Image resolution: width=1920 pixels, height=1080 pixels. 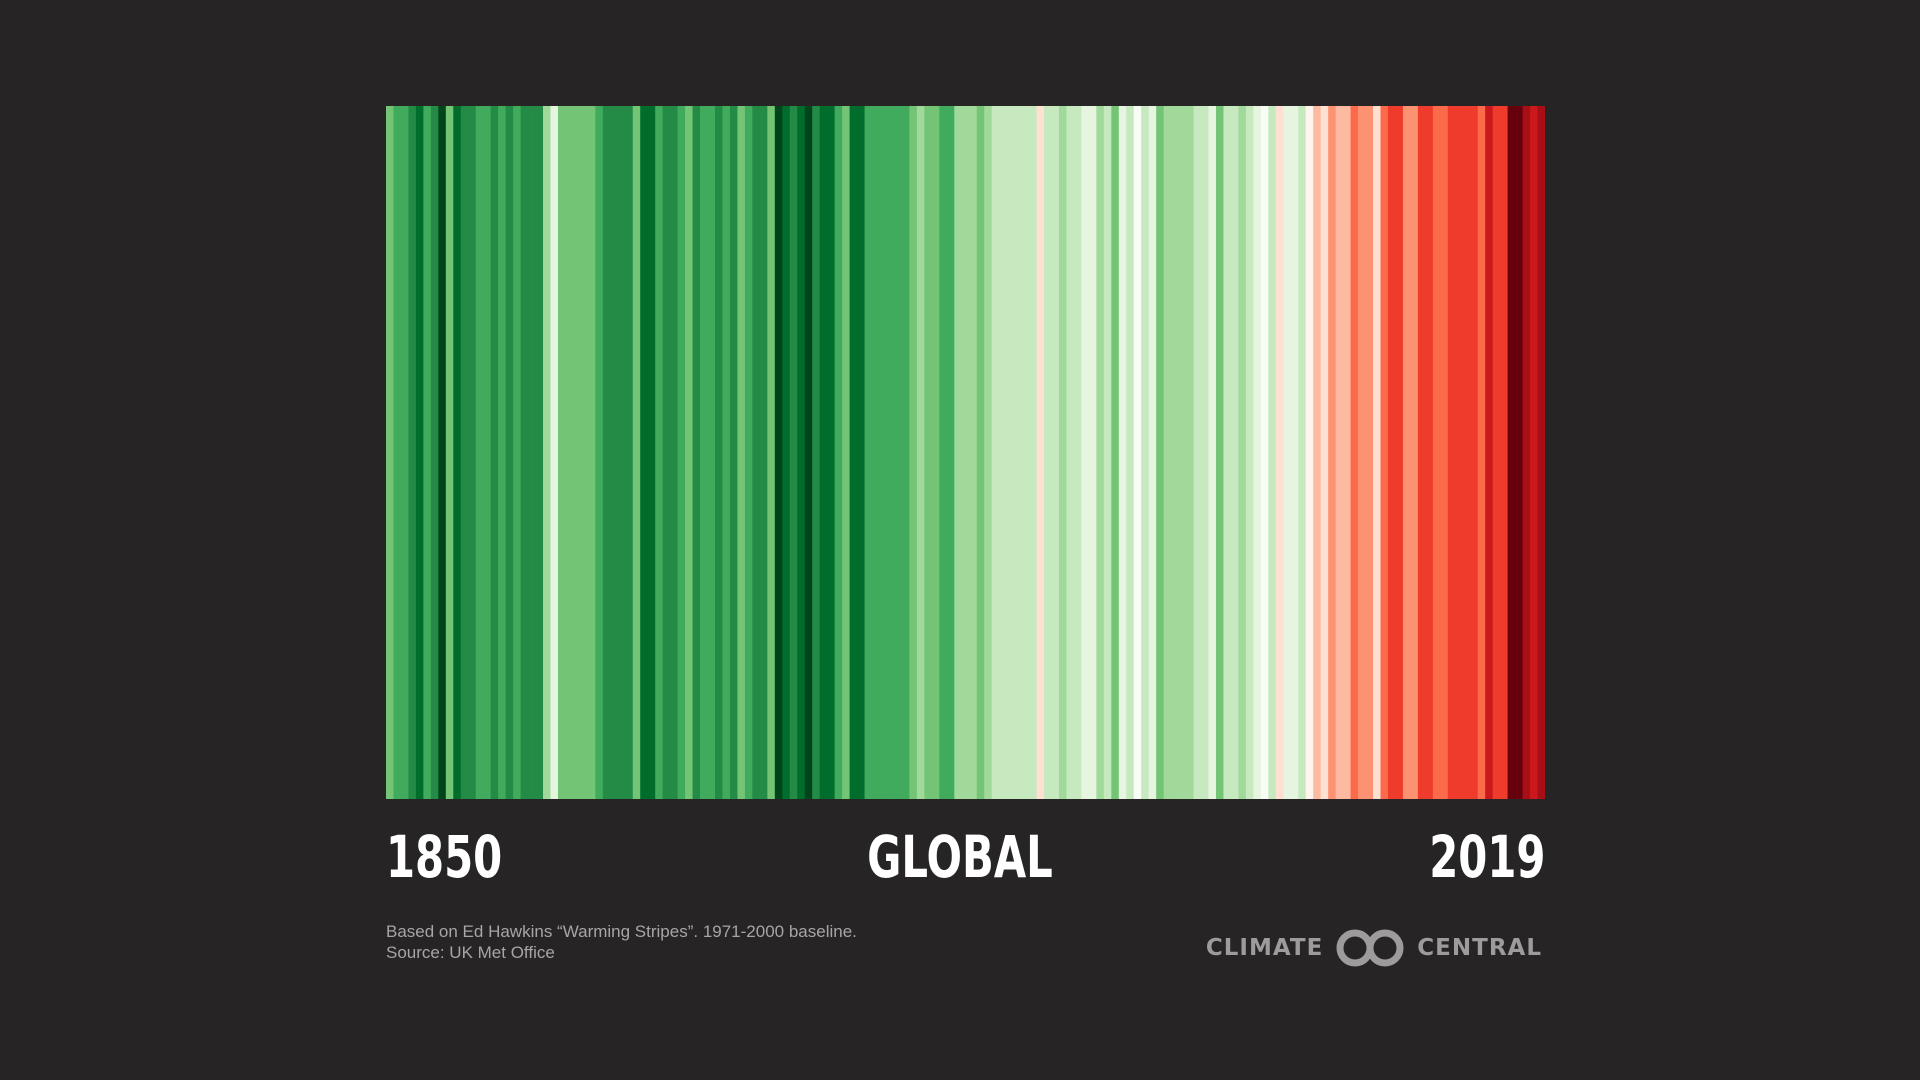 I want to click on stripe-1987, so click(x=1414, y=452).